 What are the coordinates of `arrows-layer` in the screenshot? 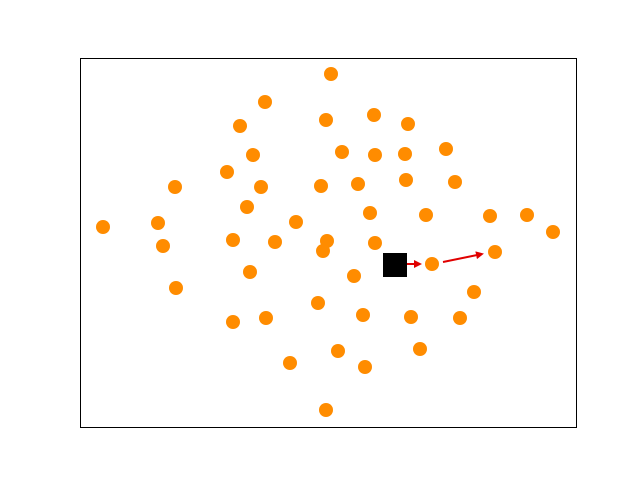 It's located at (445, 259).